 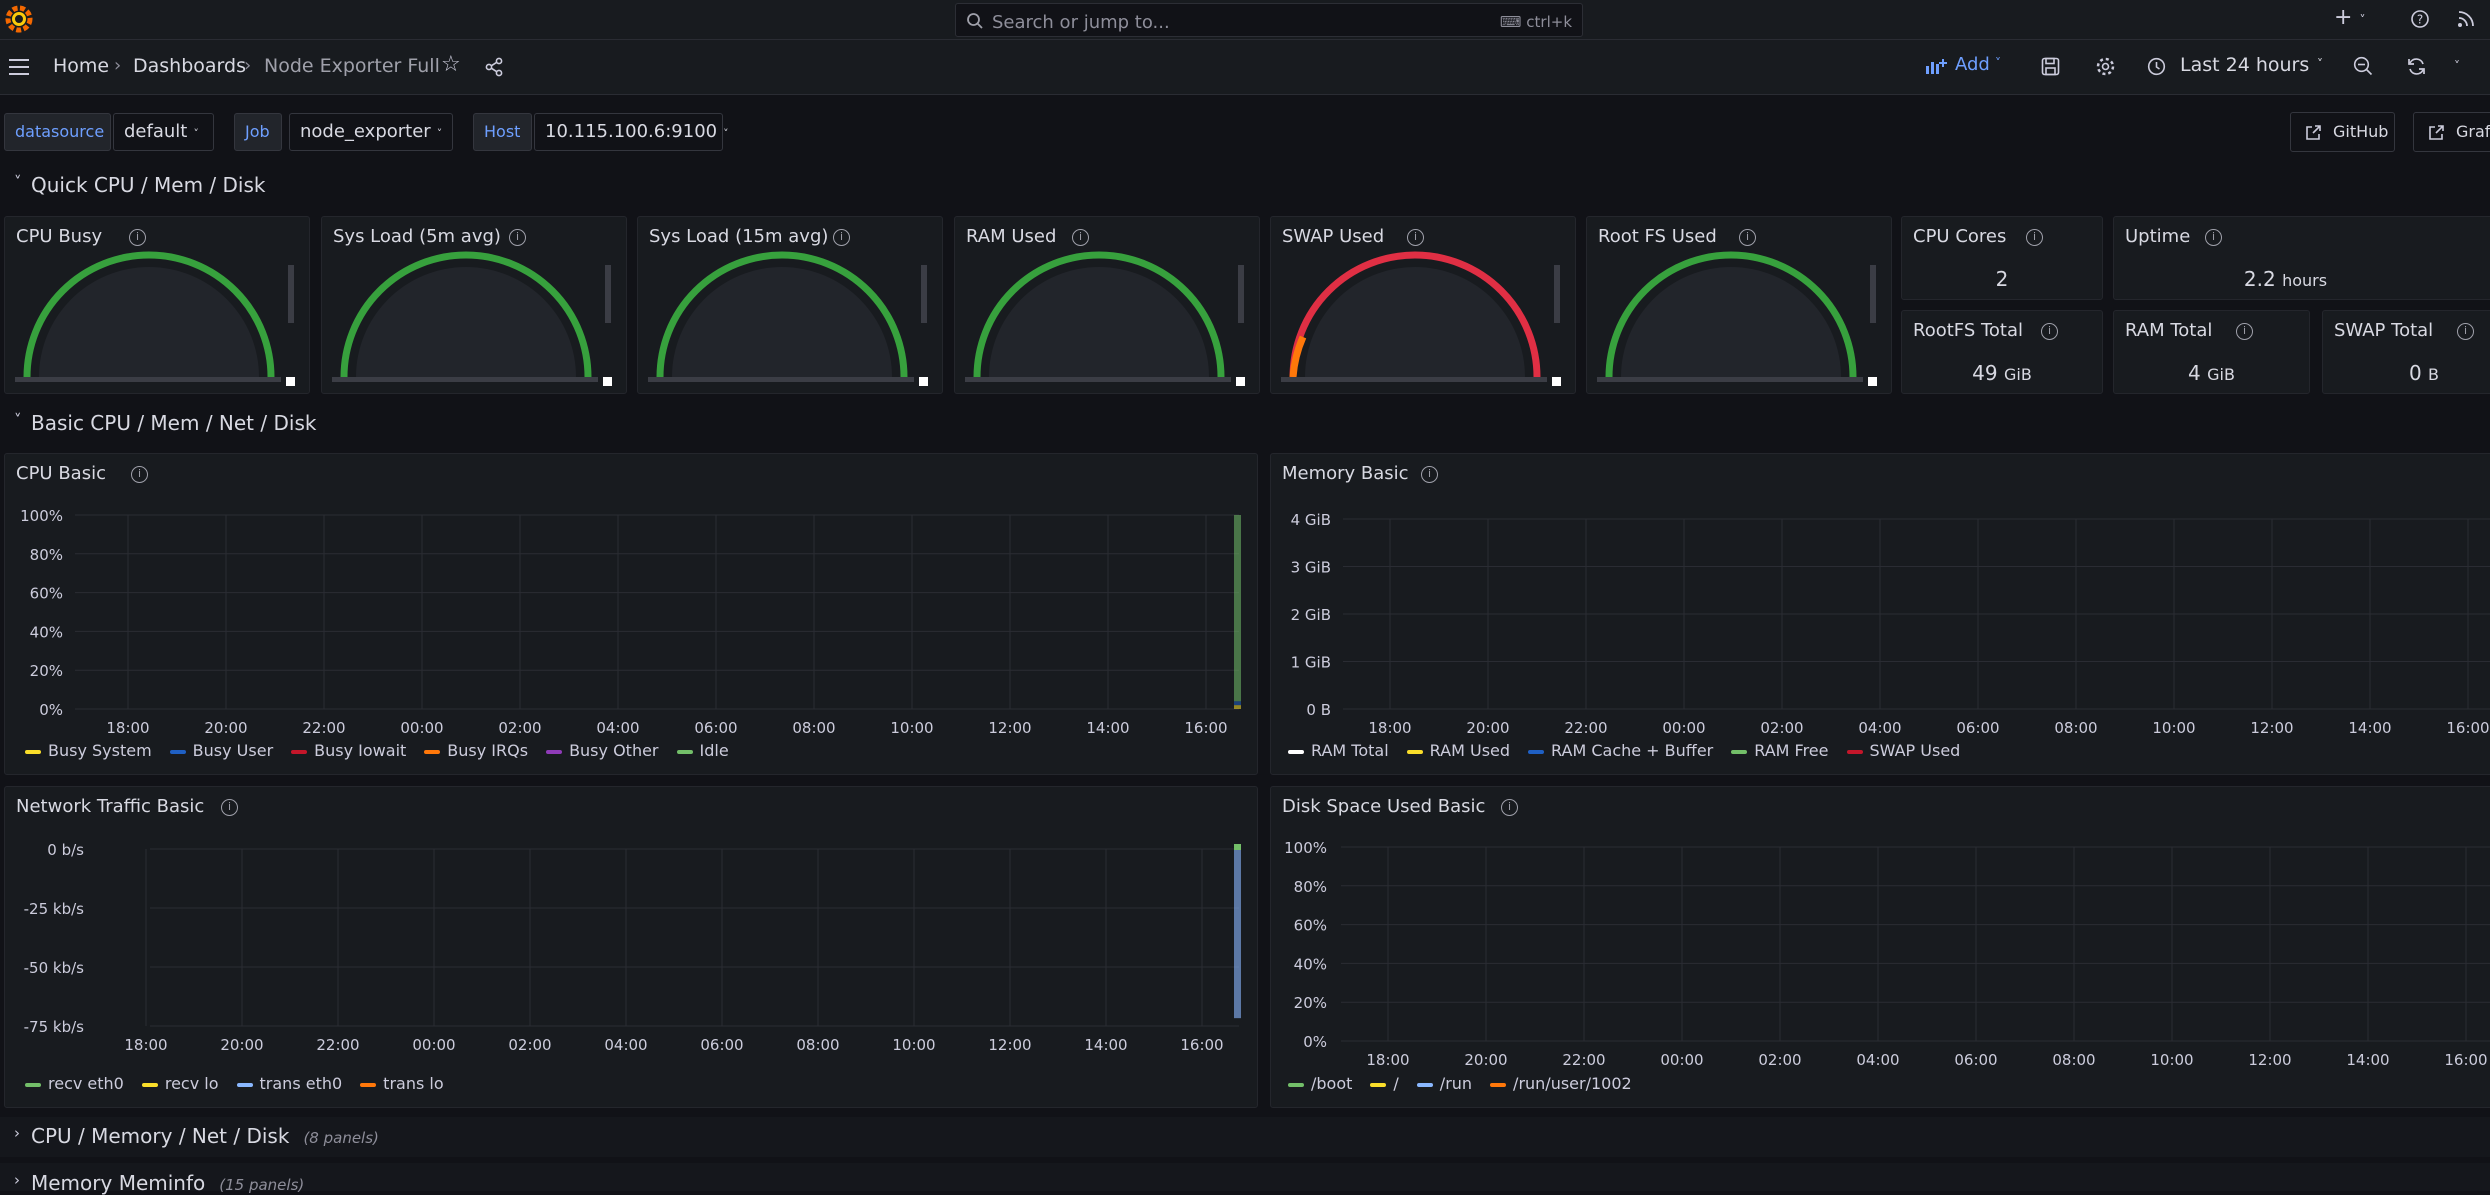 I want to click on legend-item: SWAP Used, so click(x=1903, y=750).